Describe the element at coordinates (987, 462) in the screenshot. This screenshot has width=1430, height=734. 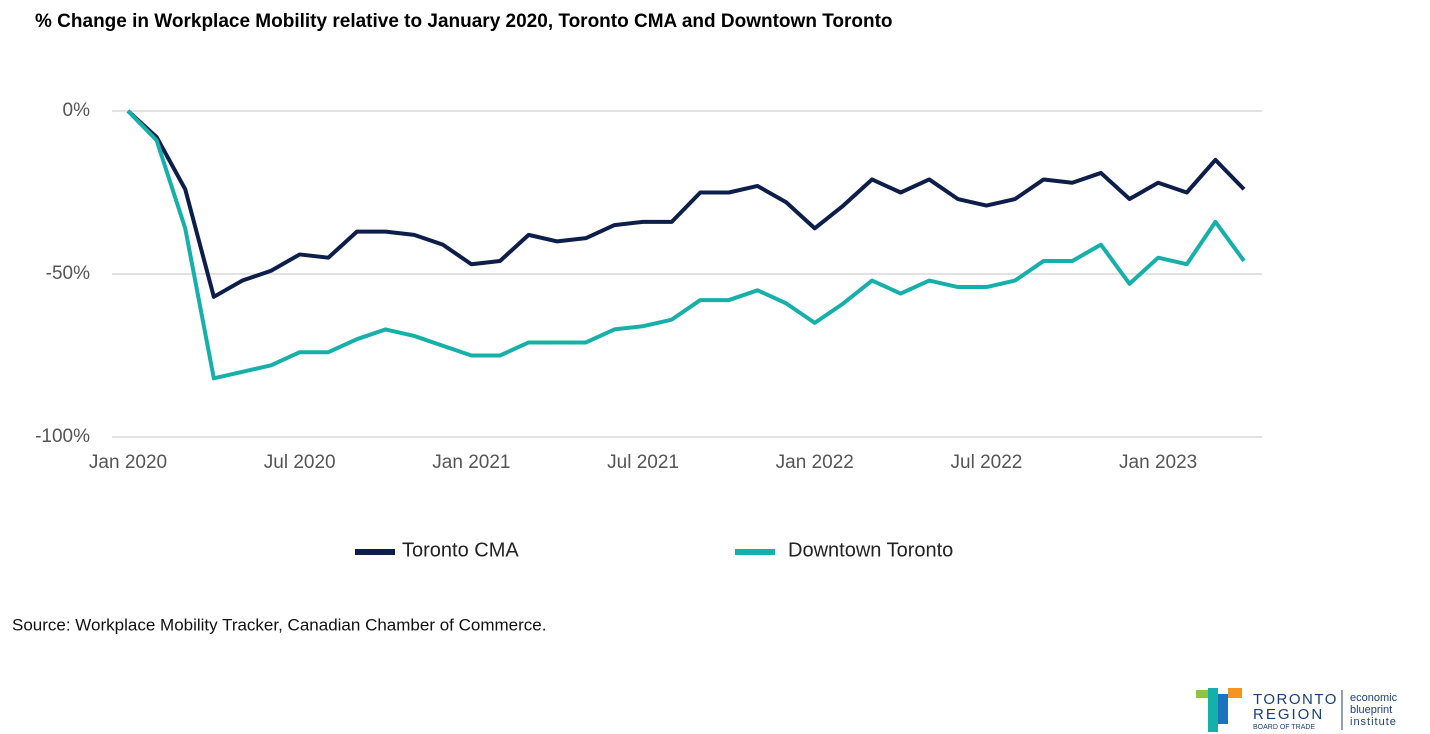
I see `x-tick-label: Jul 2022` at that location.